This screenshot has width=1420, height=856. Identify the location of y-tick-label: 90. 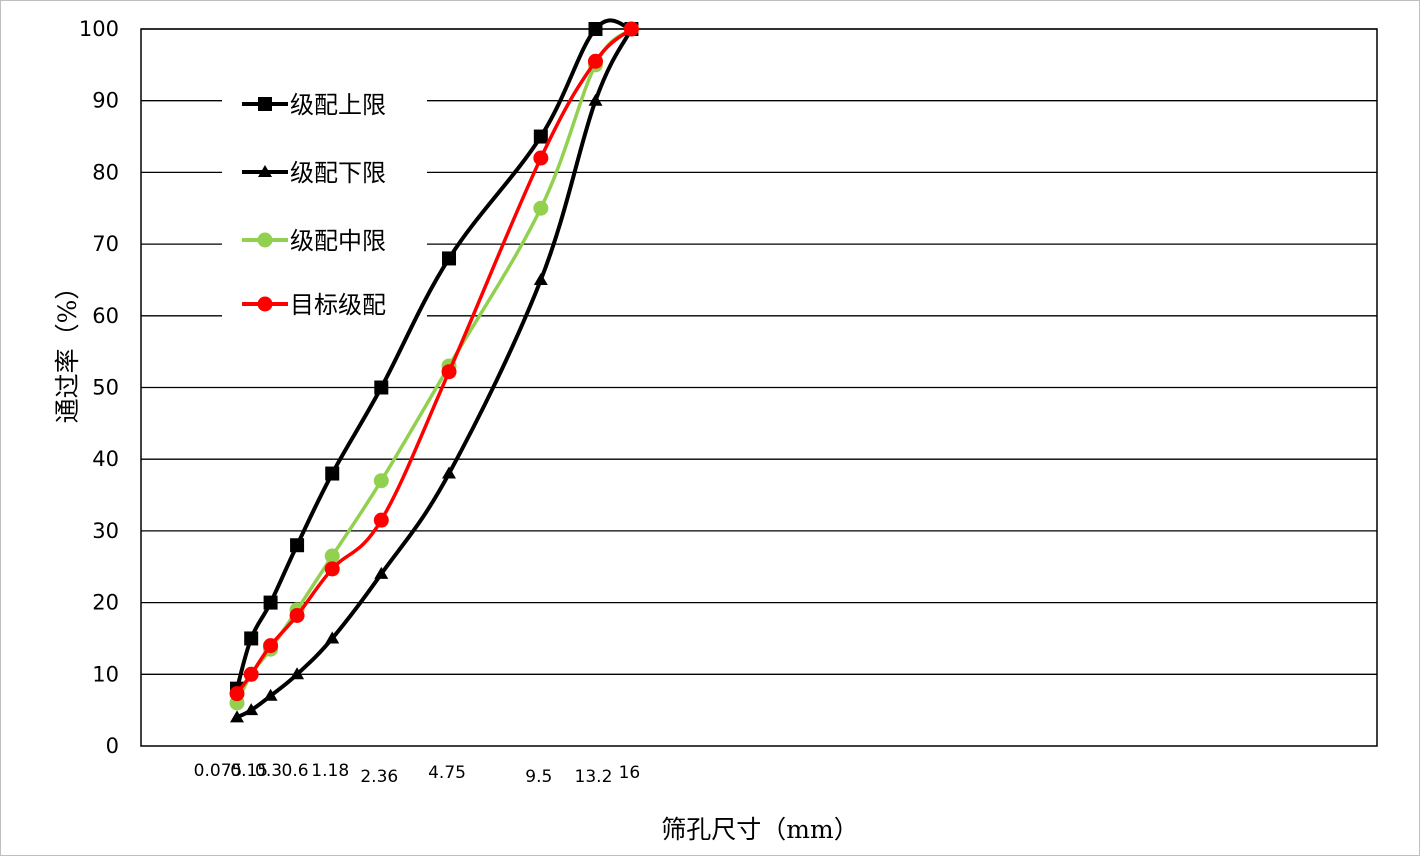
(105, 101).